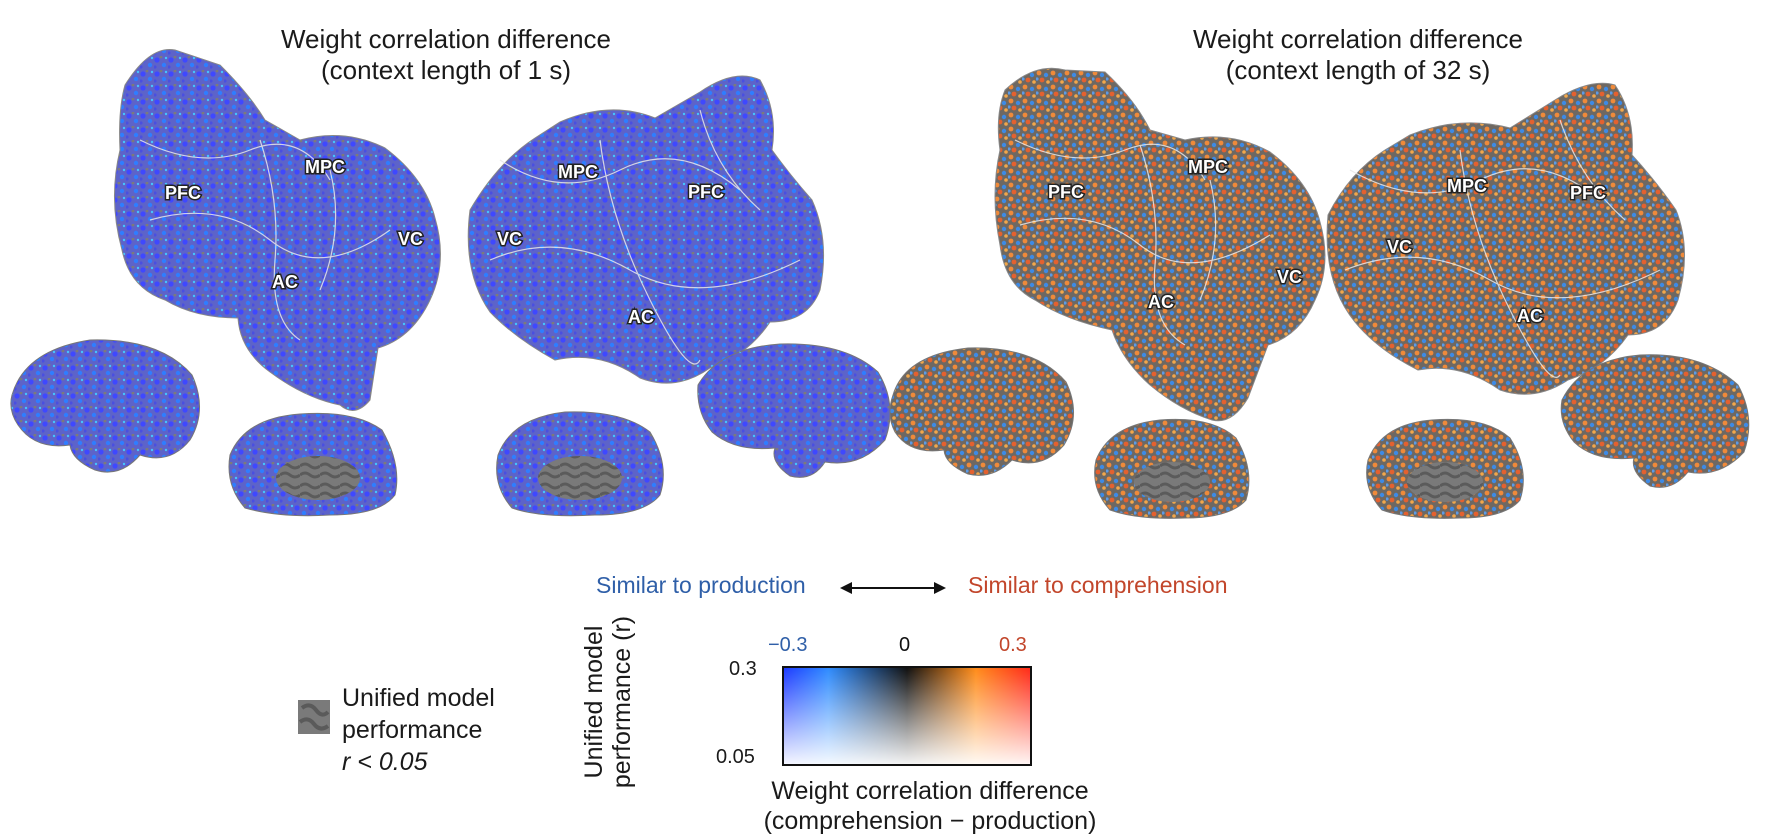  Describe the element at coordinates (930, 791) in the screenshot. I see `colorbar-xlabel-line1: Weight correlation difference` at that location.